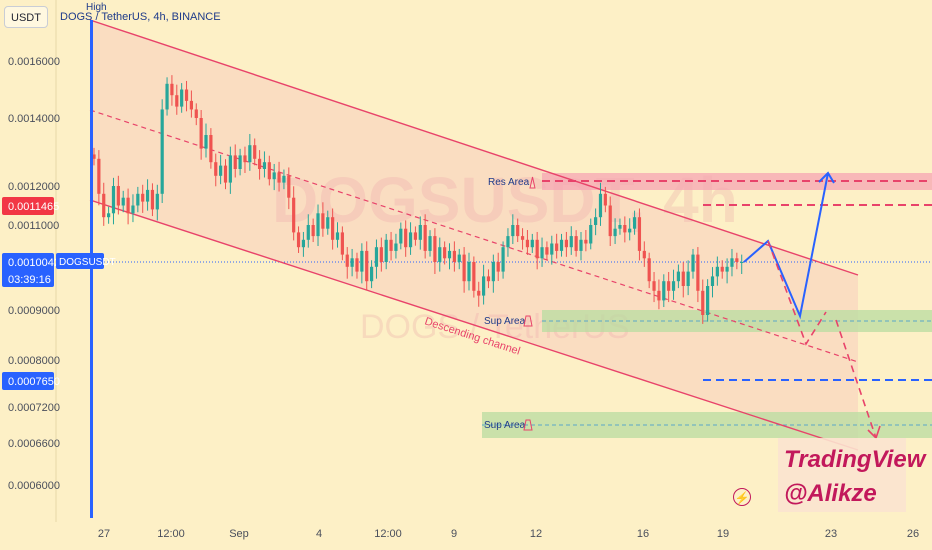  I want to click on currency-button: USDT, so click(26, 17).